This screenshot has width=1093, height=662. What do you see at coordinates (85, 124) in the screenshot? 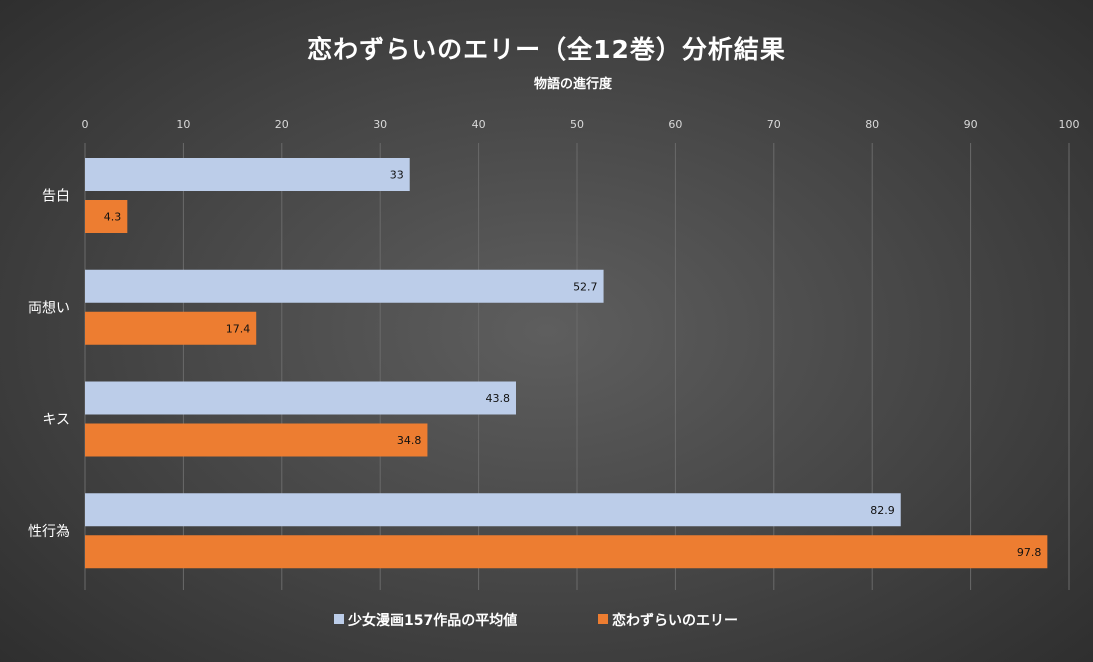
I see `x-tick-label: 0` at bounding box center [85, 124].